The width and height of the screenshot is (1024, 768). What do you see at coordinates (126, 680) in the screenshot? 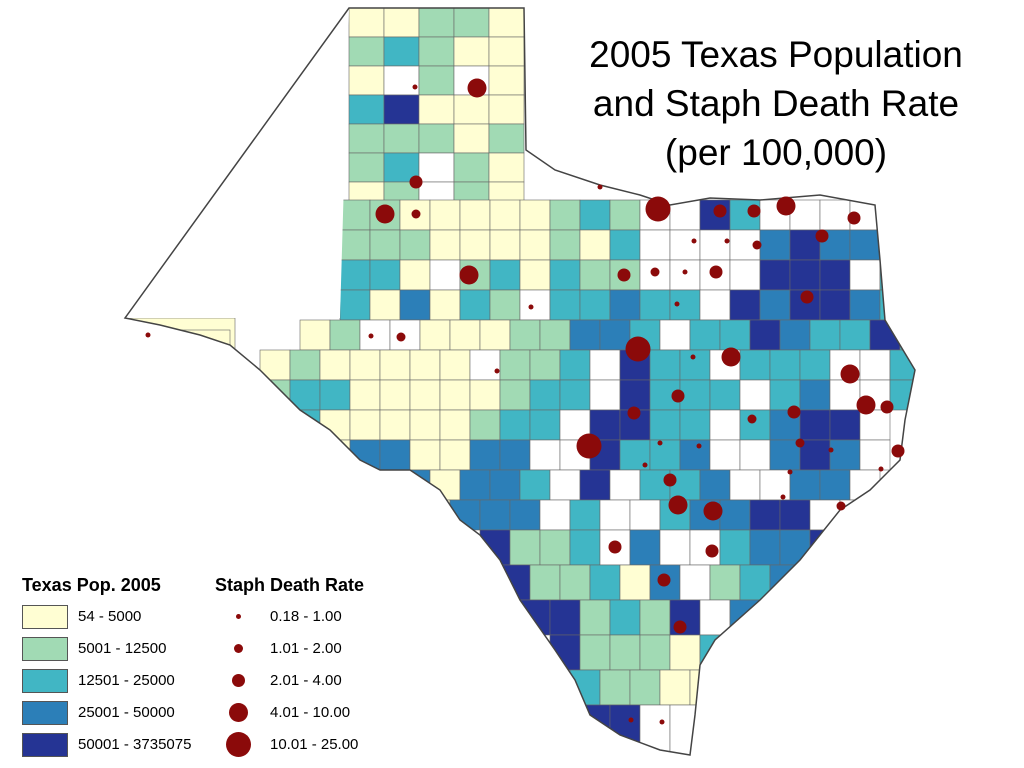
I see `population-label-3: 12501 - 25000` at bounding box center [126, 680].